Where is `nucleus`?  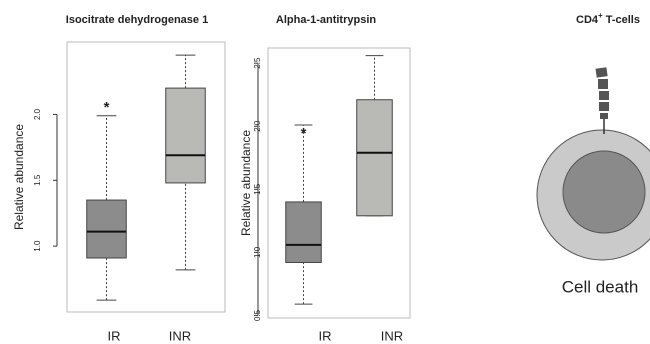 nucleus is located at coordinates (604, 192).